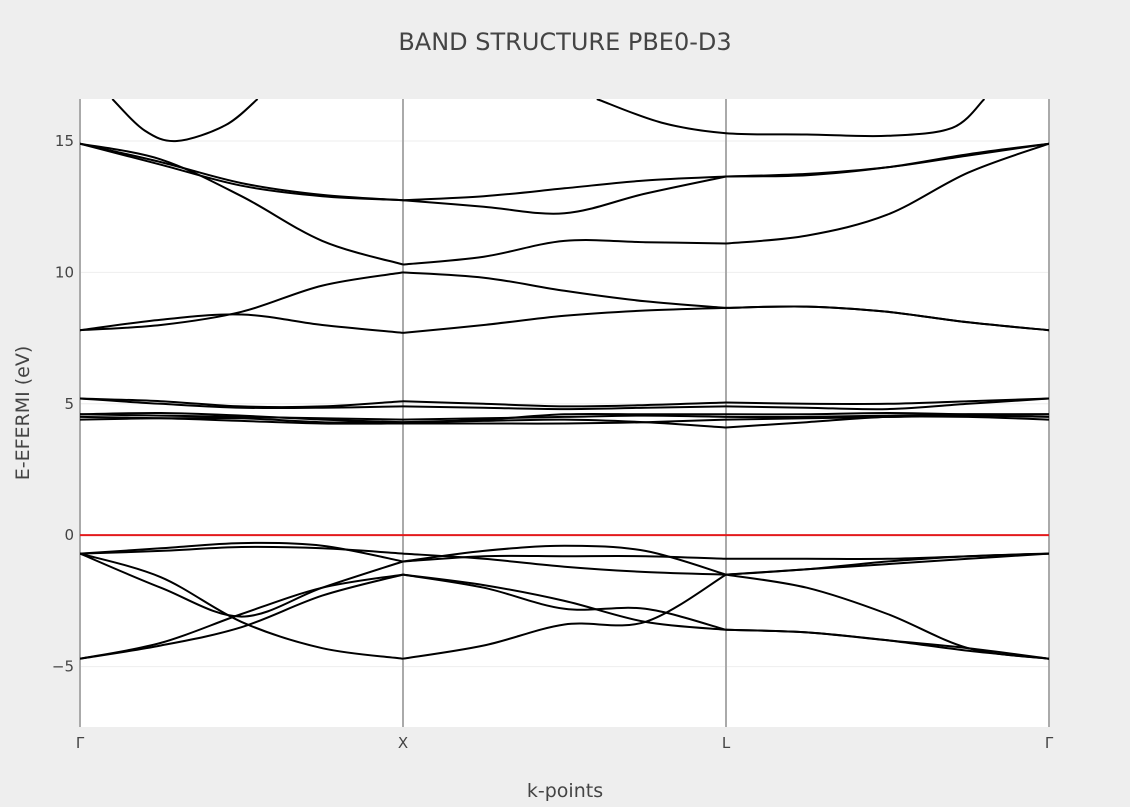 The width and height of the screenshot is (1130, 807). Describe the element at coordinates (564, 42) in the screenshot. I see `chart-title: BAND STRUCTURE PBE0-D3` at that location.